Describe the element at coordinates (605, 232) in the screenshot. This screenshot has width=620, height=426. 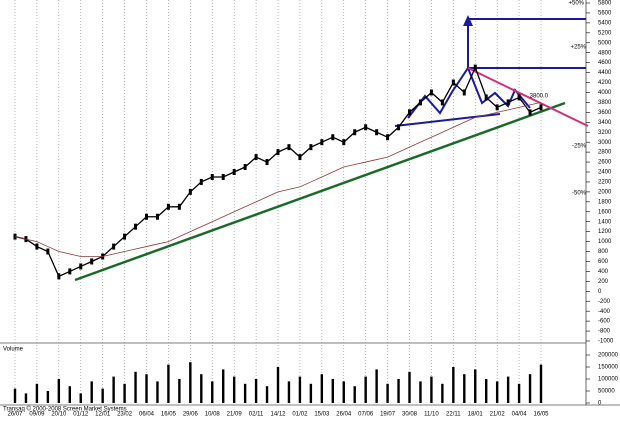
I see `y-tick-label: 1200` at that location.